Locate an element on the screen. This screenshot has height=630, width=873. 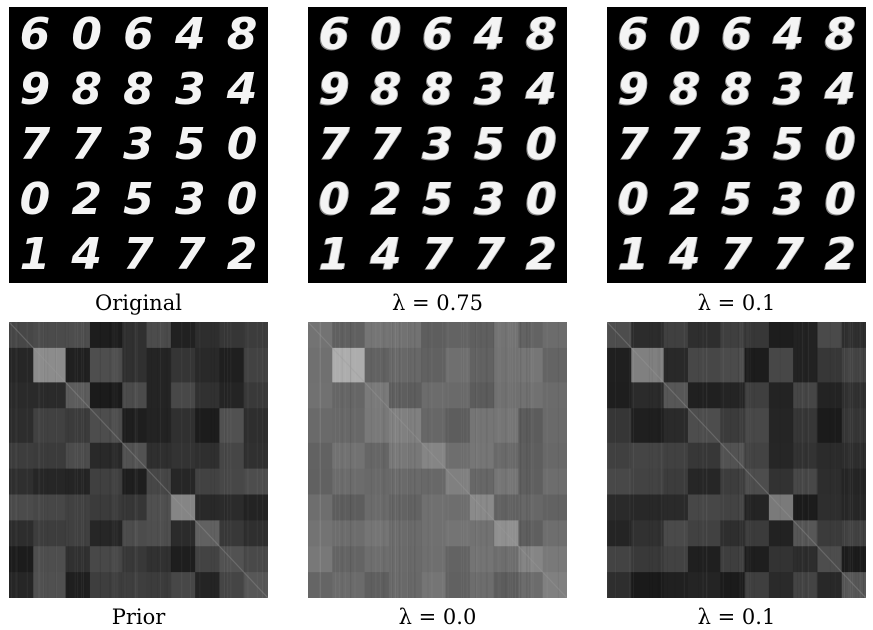
heatmap-lambda-00-svg is located at coordinates (437, 460).